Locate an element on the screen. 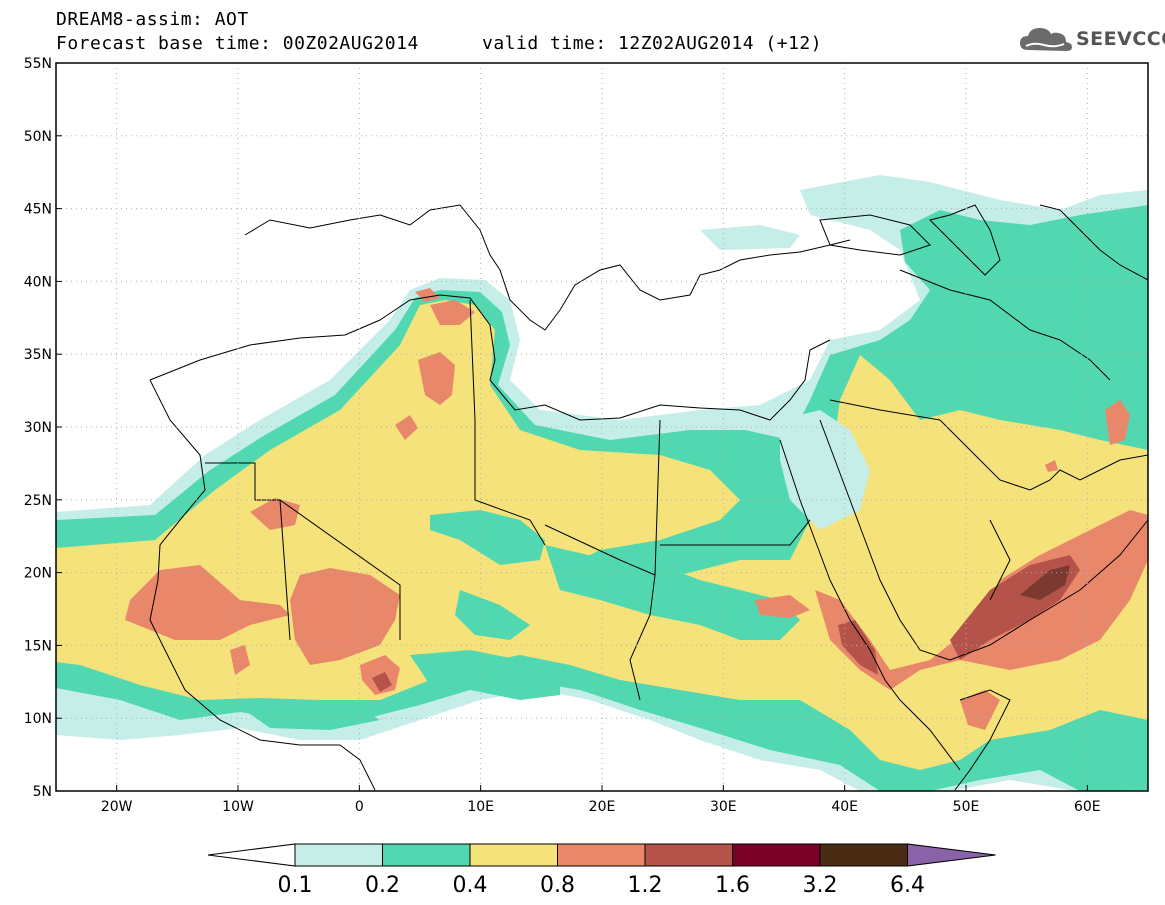 The width and height of the screenshot is (1165, 905). coastline-arabia is located at coordinates (983, 540).